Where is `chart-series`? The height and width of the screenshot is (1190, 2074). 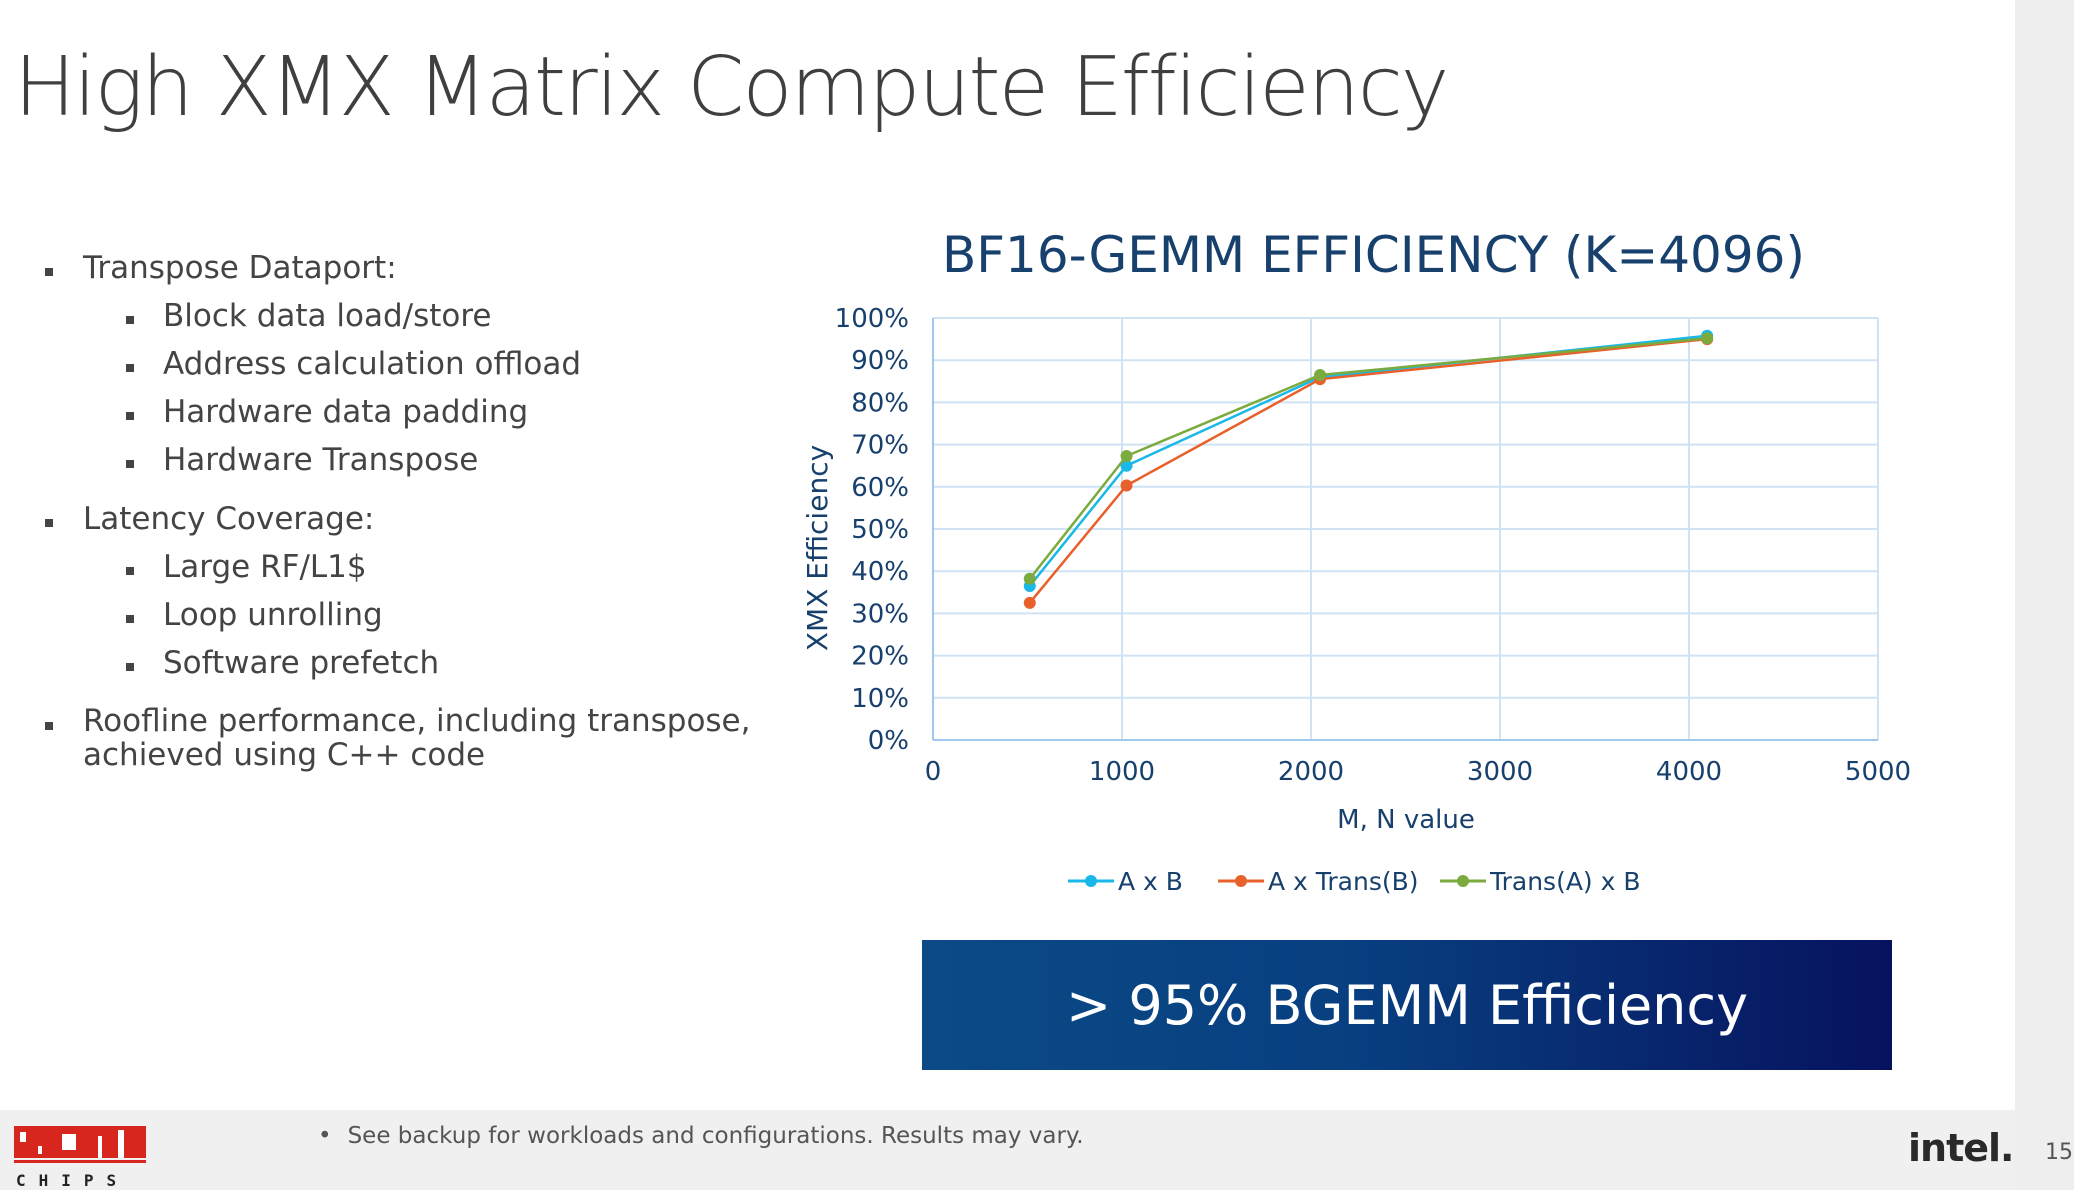 chart-series is located at coordinates (1368, 469).